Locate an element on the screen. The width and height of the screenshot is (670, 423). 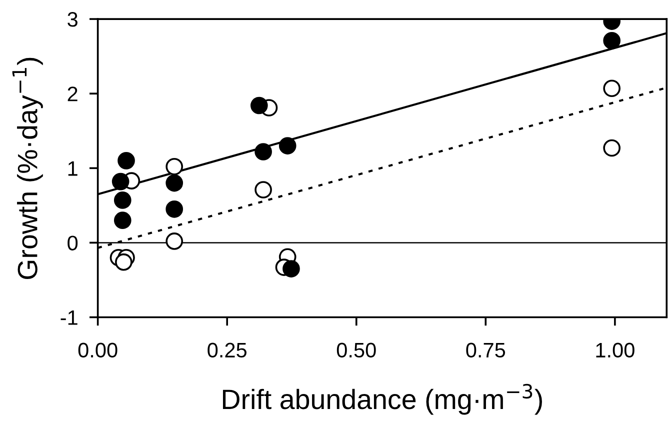
x-tick-label: 0.00 is located at coordinates (98, 350).